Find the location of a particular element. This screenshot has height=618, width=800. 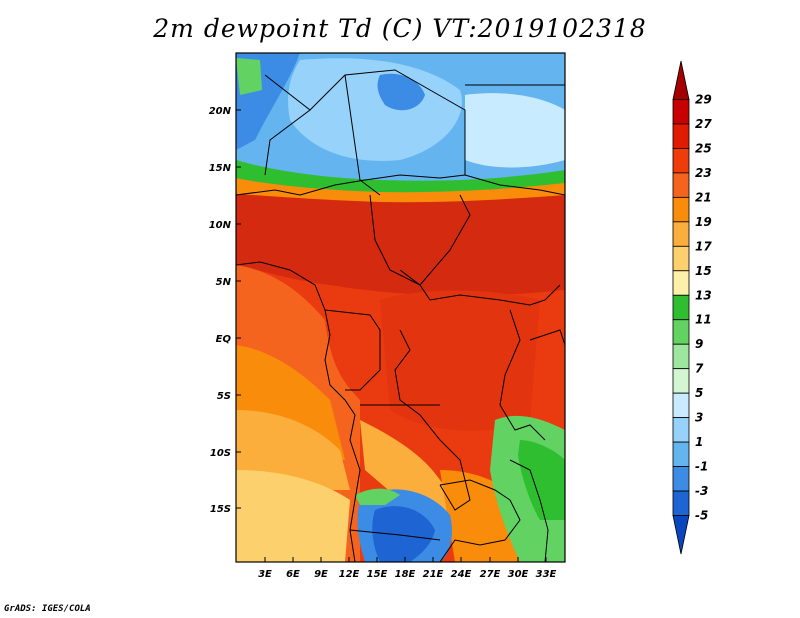

lon-tick-label: 9E is located at coordinates (321, 574).